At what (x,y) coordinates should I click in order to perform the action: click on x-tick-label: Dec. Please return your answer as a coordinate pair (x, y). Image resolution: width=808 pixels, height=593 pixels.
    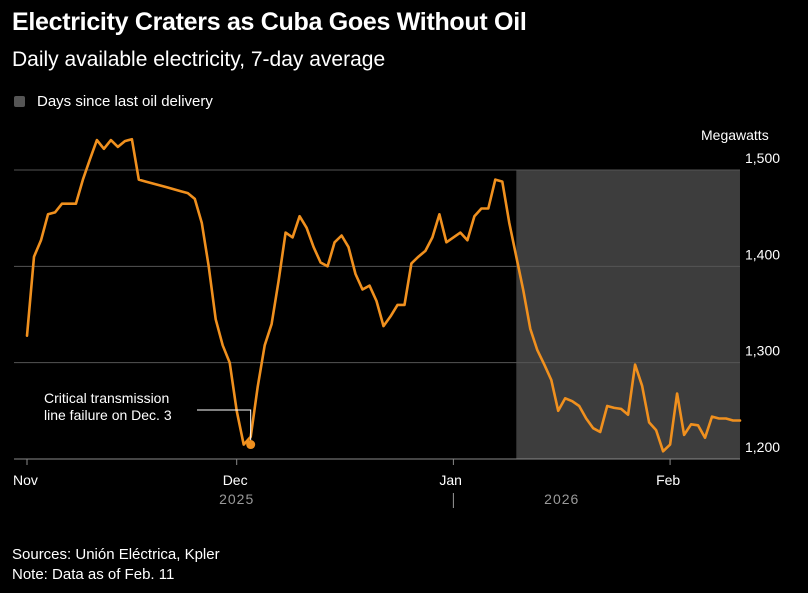
    Looking at the image, I should click on (235, 480).